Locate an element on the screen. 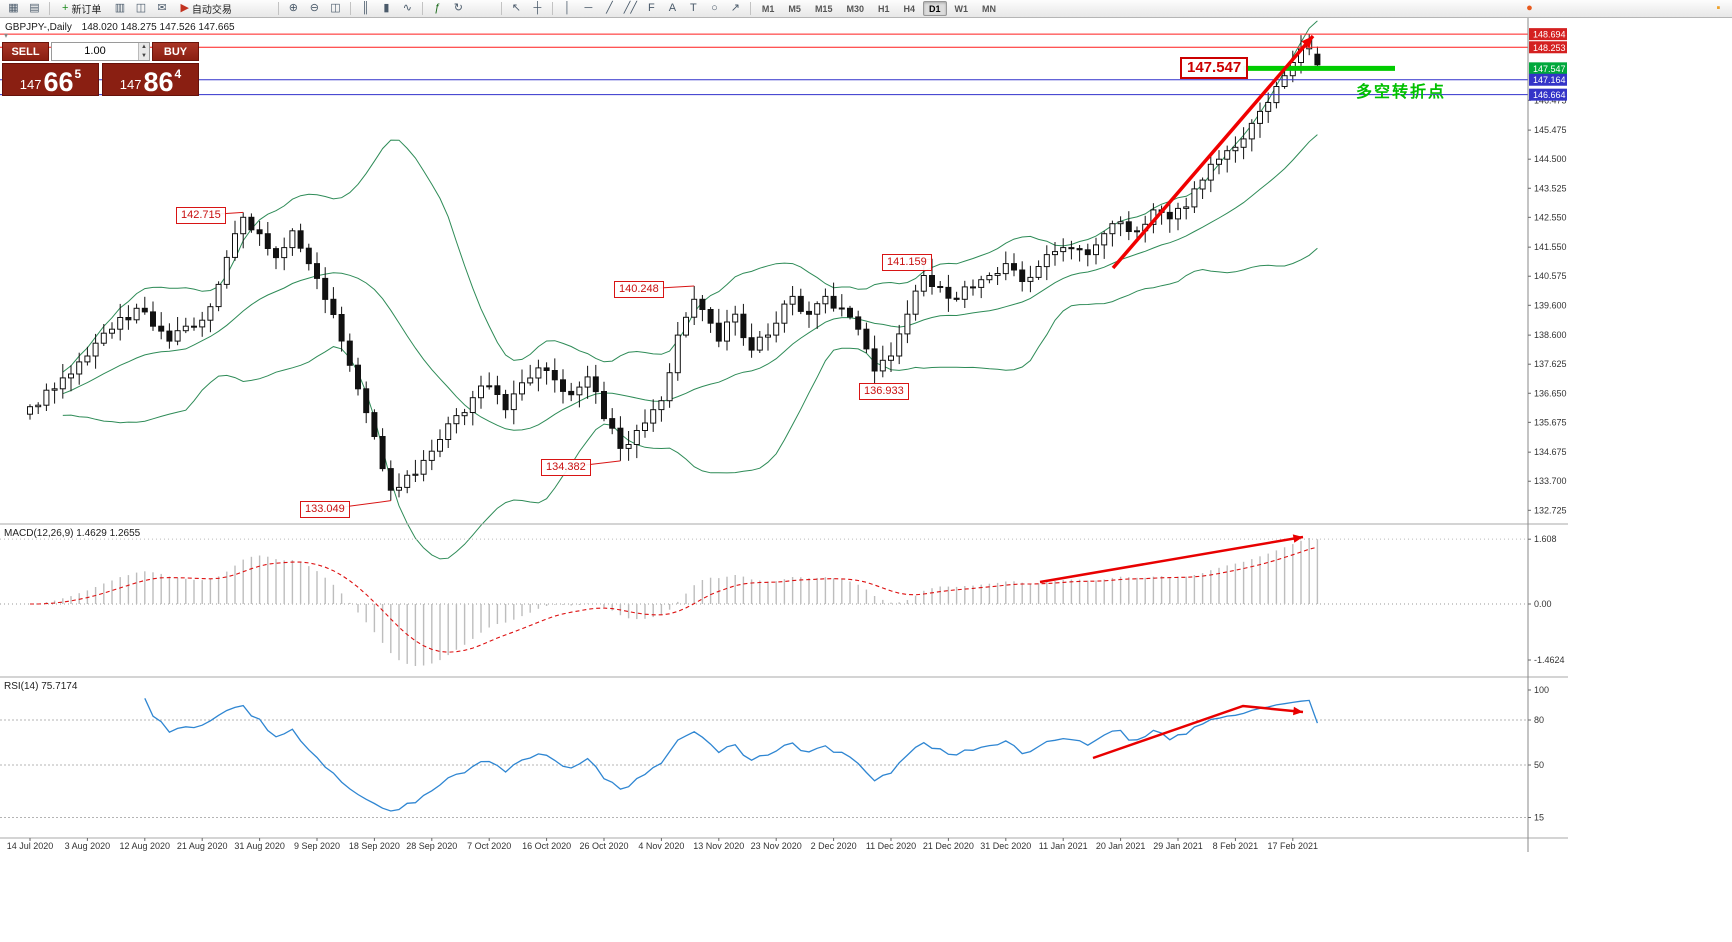 This screenshot has width=1732, height=942. buy-price-prefix: 147 is located at coordinates (130, 84).